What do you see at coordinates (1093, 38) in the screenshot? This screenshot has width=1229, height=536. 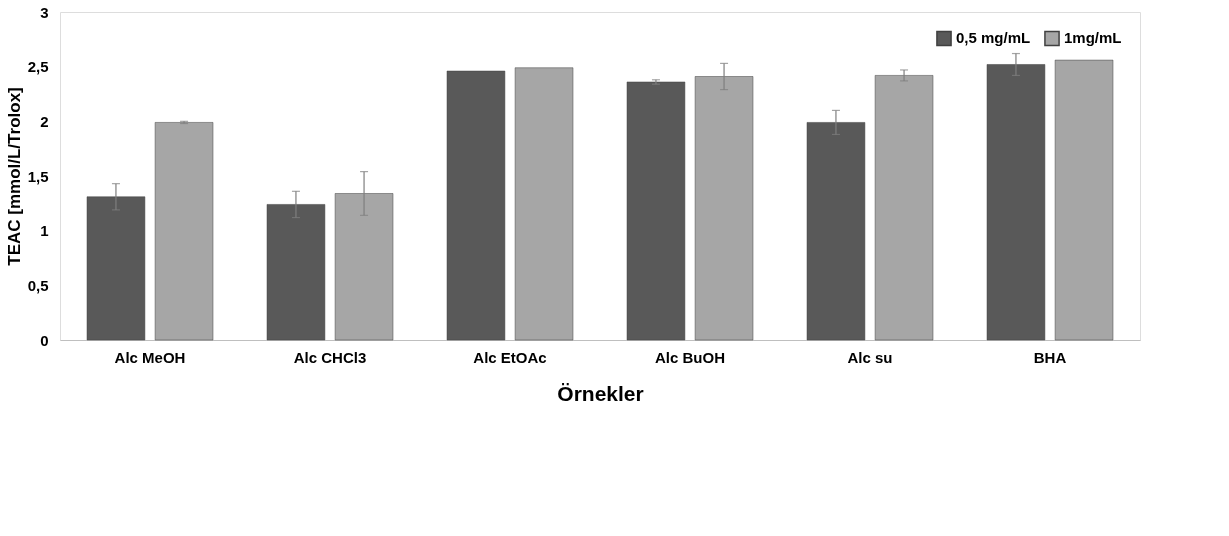 I see `legend-label: 1mg/mL` at bounding box center [1093, 38].